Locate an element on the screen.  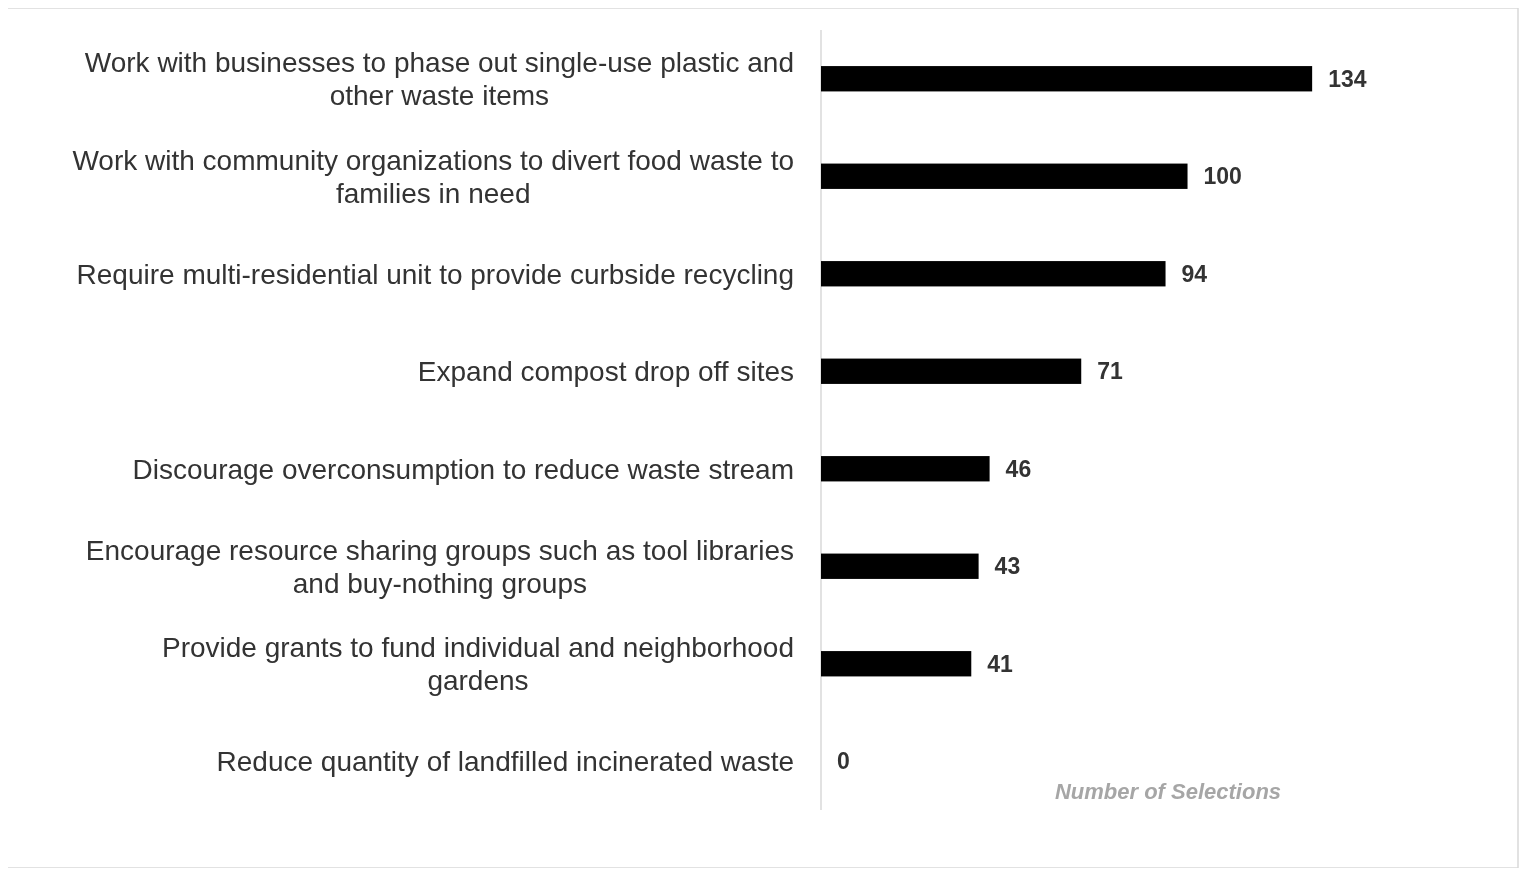
y-tick-label: Work with community organizations to divert food waste to families in need is located at coordinates (433, 176).